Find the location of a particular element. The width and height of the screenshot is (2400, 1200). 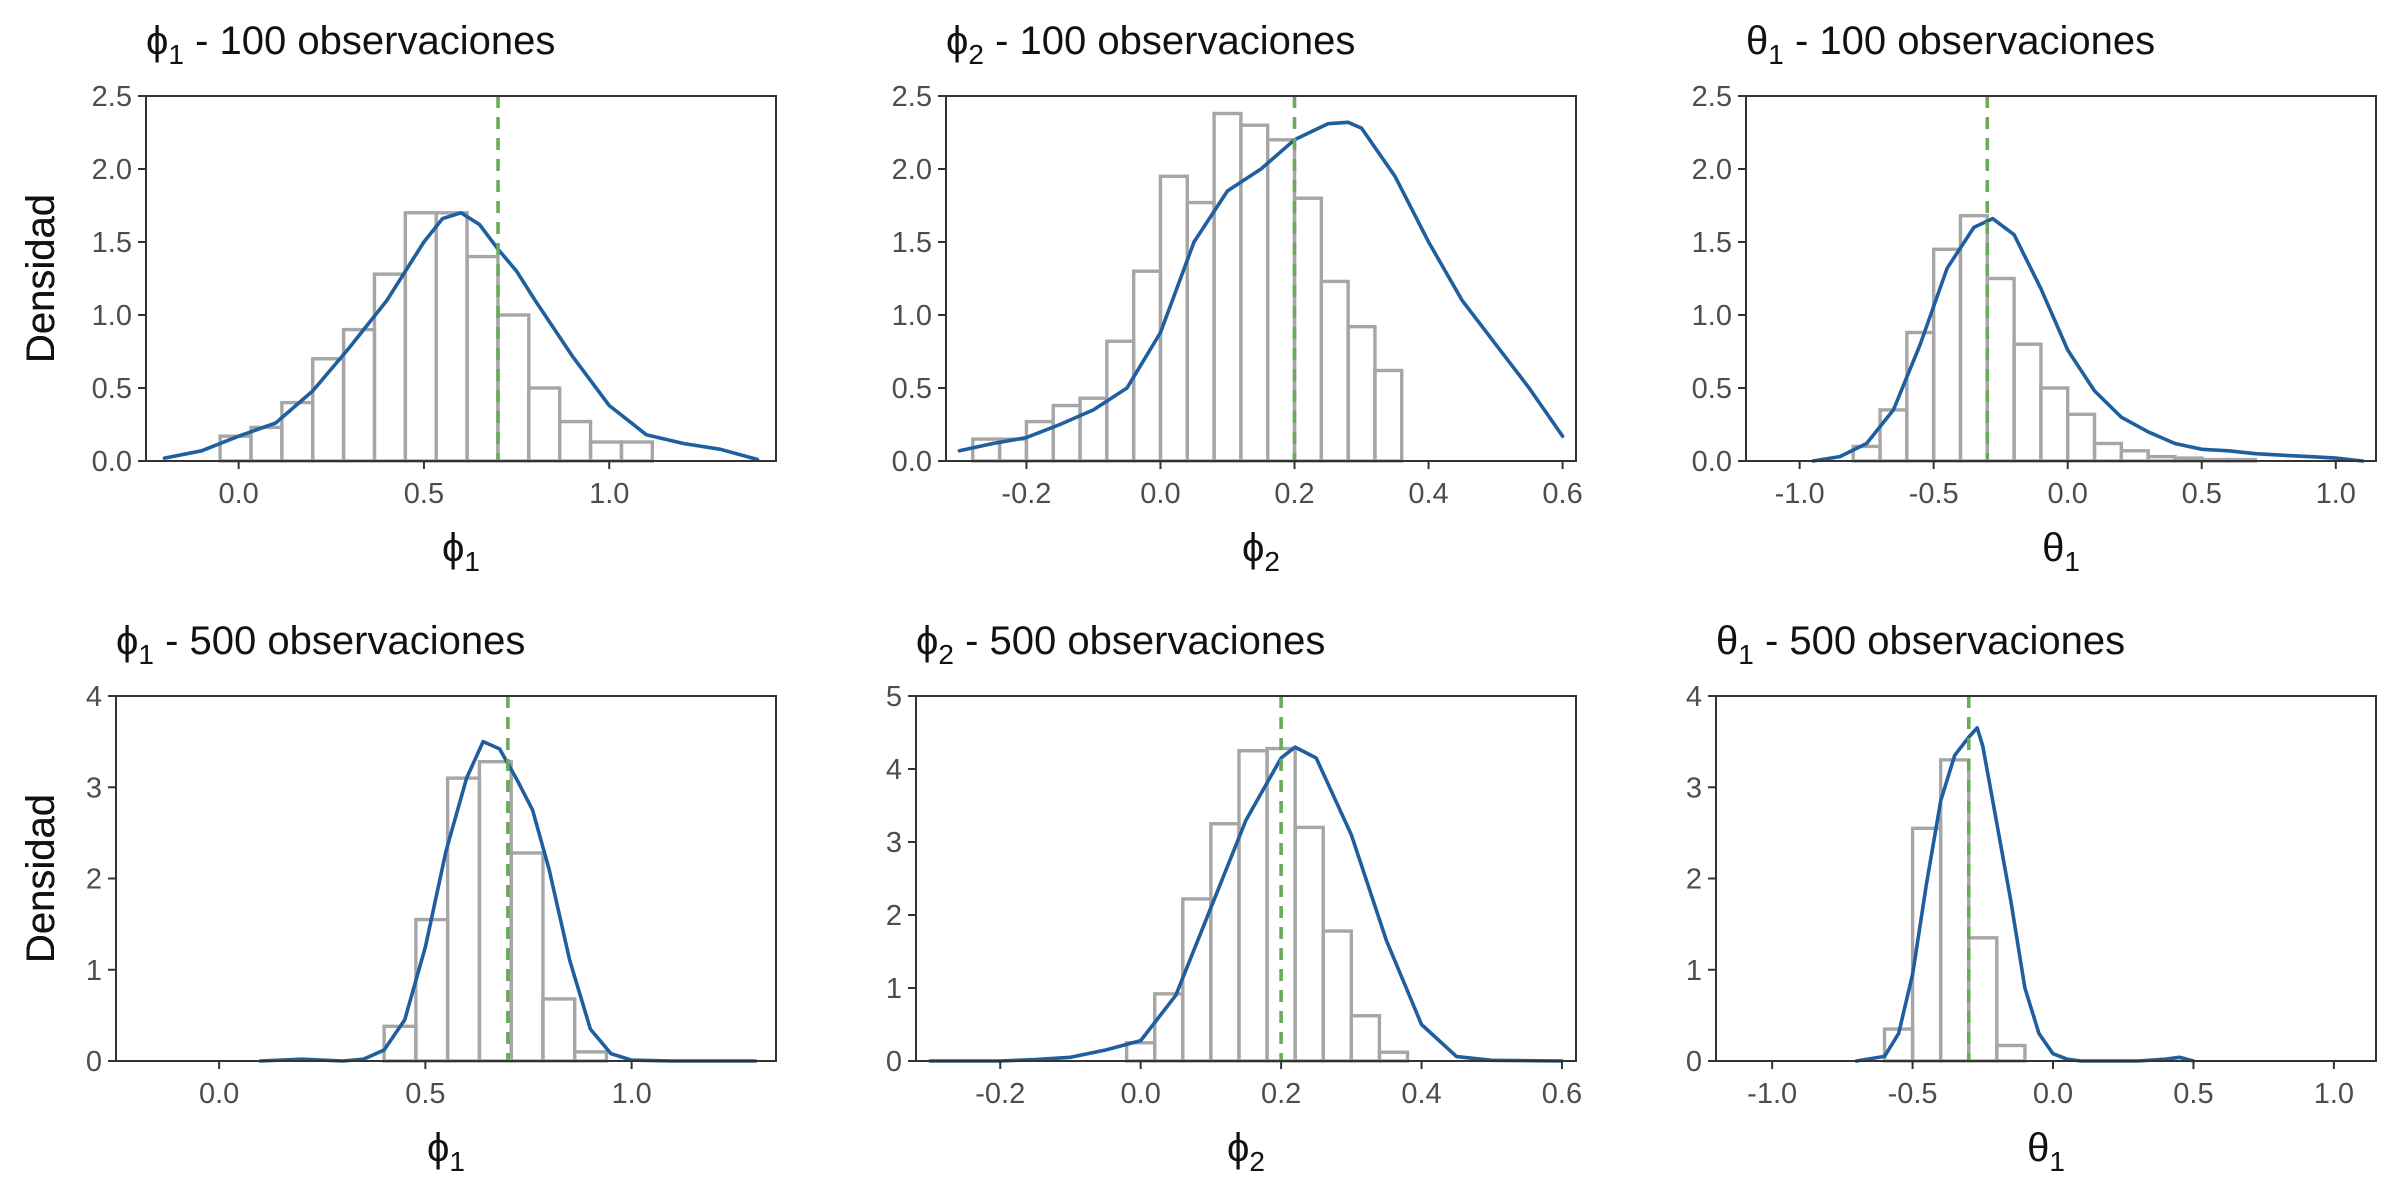

y-tick-label: 2.0 is located at coordinates (912, 170).